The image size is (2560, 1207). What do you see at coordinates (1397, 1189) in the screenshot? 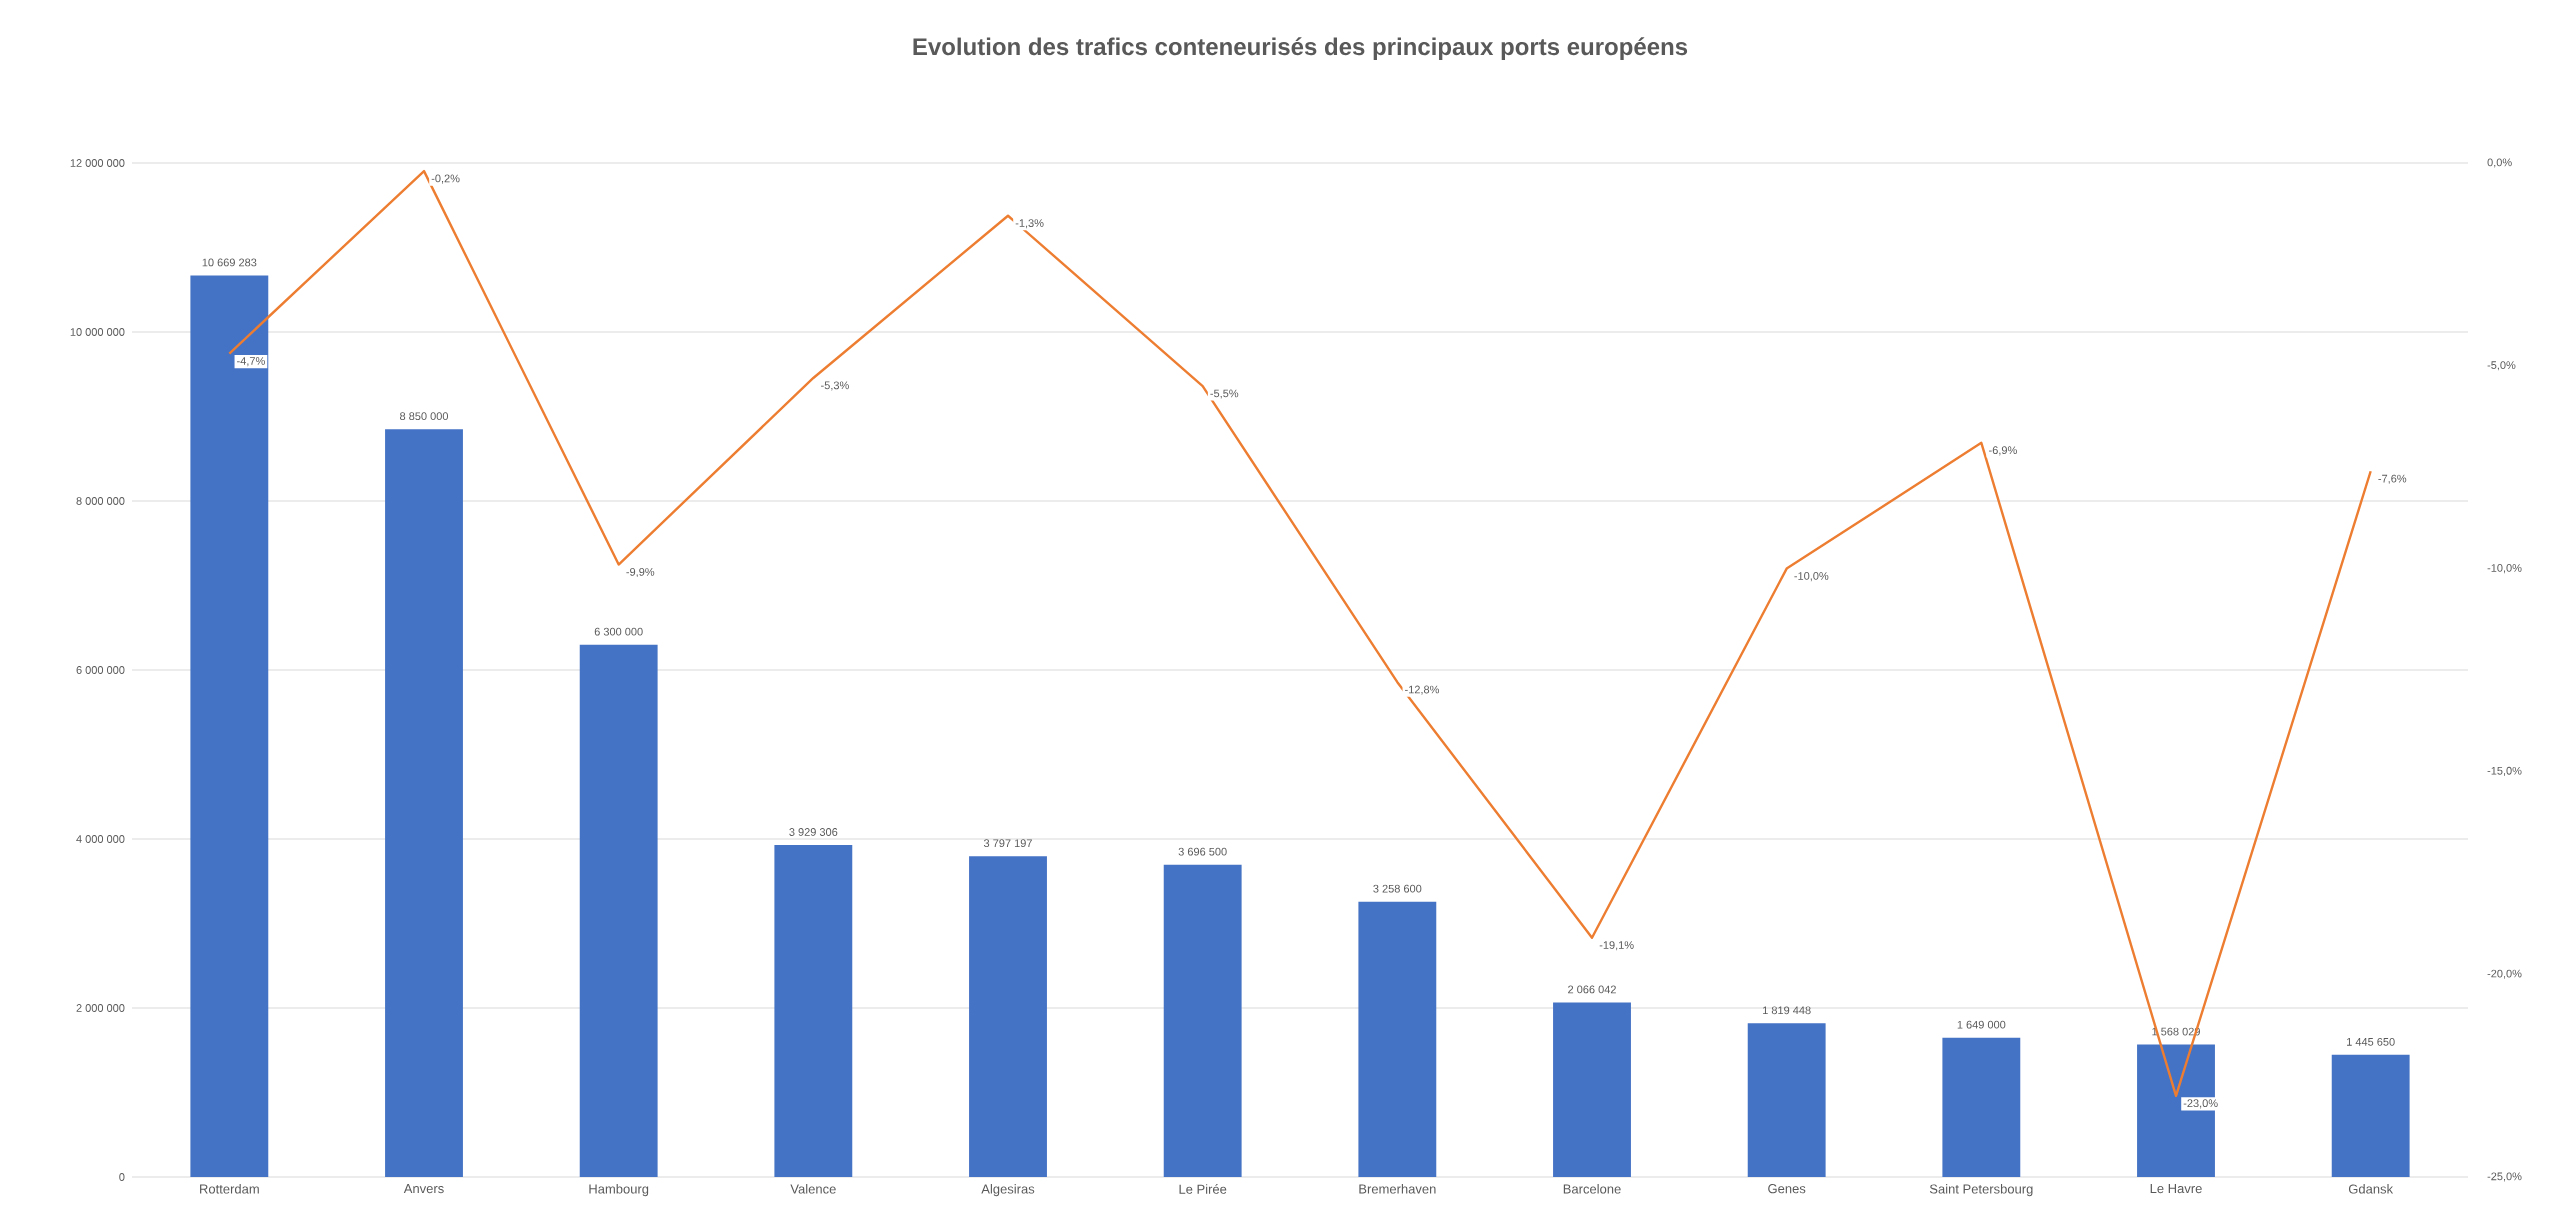
I see `x-tick-label: Bremerhaven` at bounding box center [1397, 1189].